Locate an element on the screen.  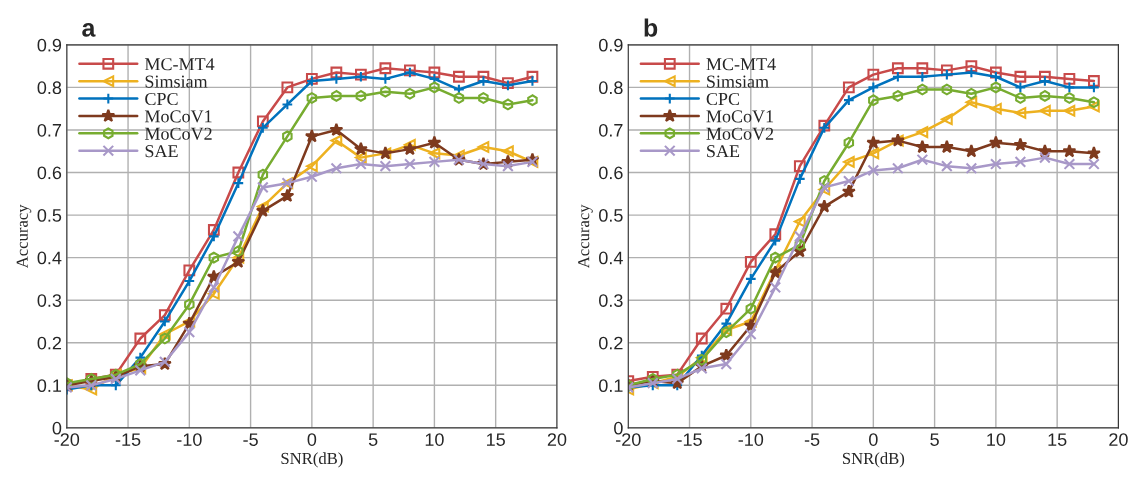
chart-title: a is located at coordinates (89, 30).